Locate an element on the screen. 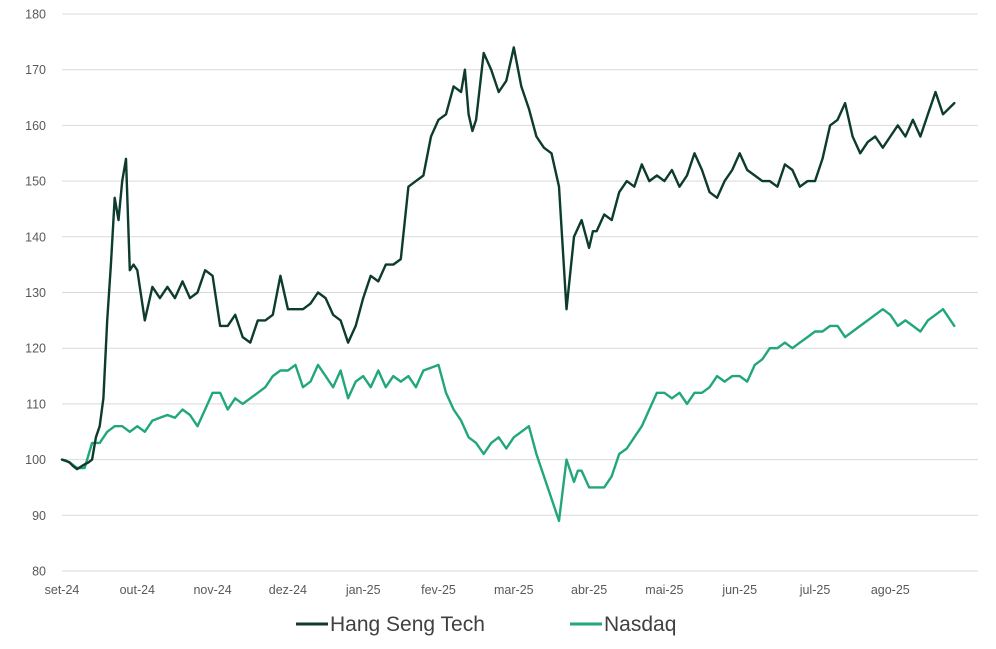  legend-label: Hang Seng Tech is located at coordinates (407, 624).